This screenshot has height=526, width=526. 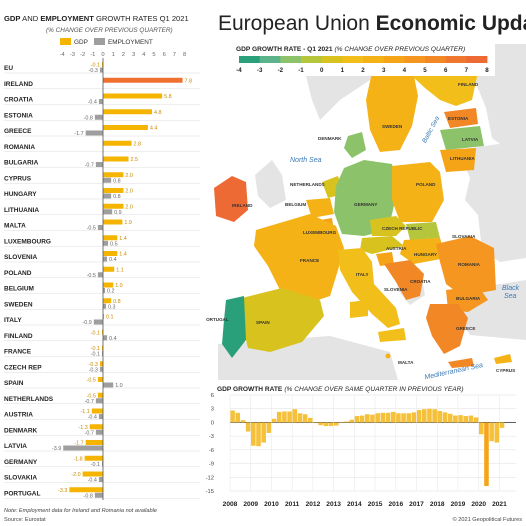 I want to click on scale-title-main: GDP GROWTH RATE - Q1 2021, so click(x=284, y=49).